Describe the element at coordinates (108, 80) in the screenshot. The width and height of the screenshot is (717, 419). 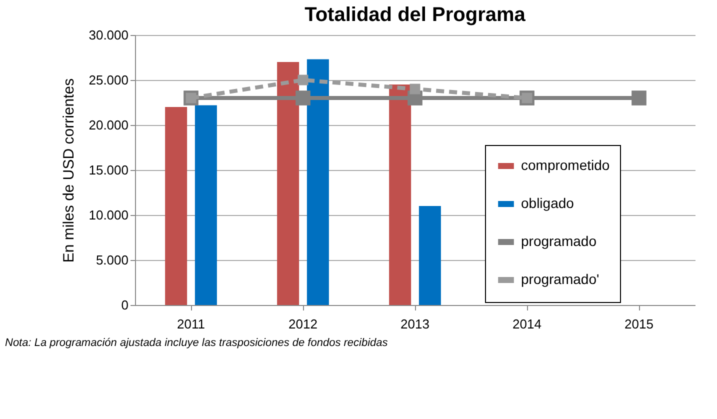
I see `y-tick-label: 25.000` at that location.